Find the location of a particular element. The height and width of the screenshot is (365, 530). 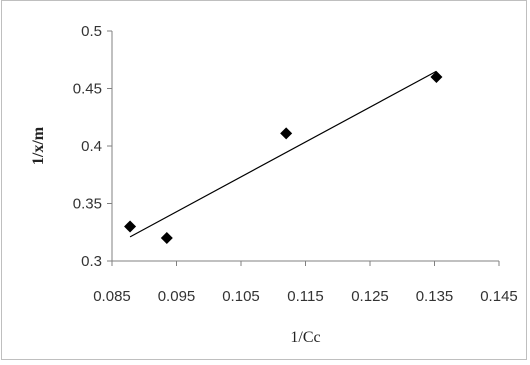

x-tick-label: 0.085 is located at coordinates (112, 296).